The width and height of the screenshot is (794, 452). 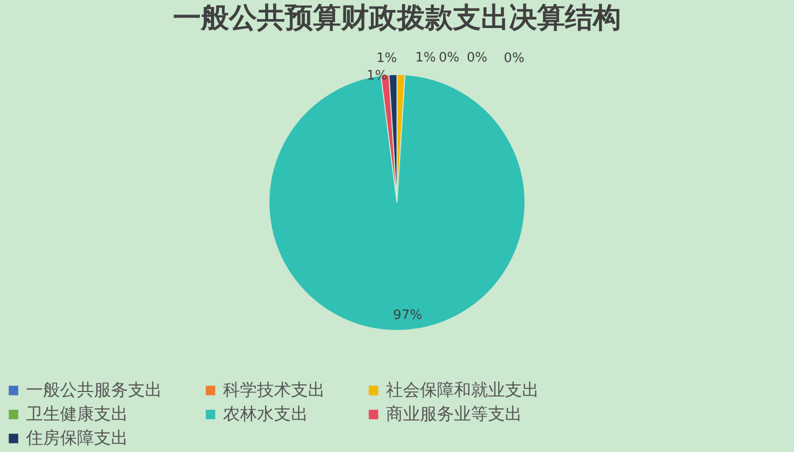 I want to click on legend-label: 商业服务业等支出, so click(x=454, y=414).